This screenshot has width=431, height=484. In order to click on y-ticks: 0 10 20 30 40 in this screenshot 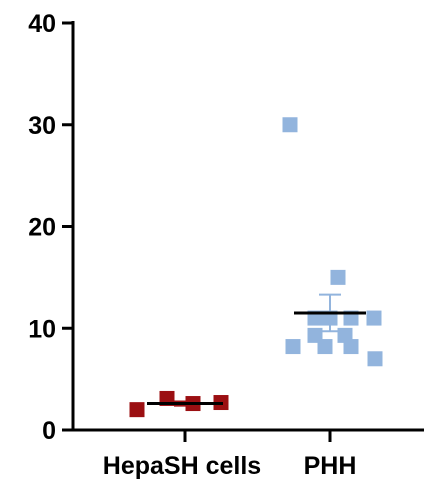, I will do `click(50, 227)`.